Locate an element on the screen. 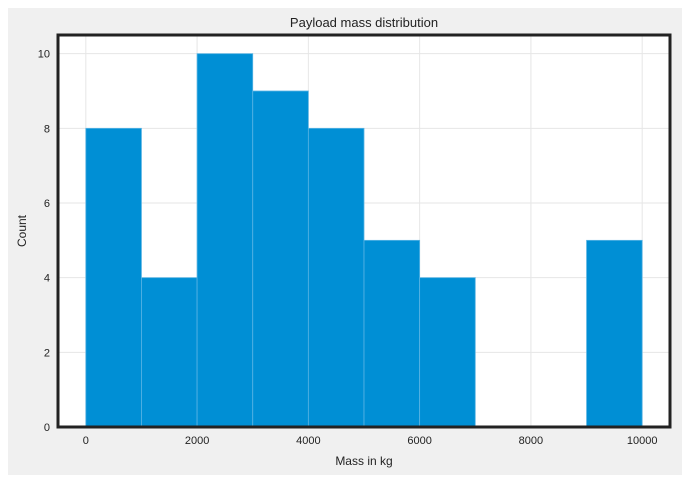  y-tick-label: 0 is located at coordinates (47, 428).